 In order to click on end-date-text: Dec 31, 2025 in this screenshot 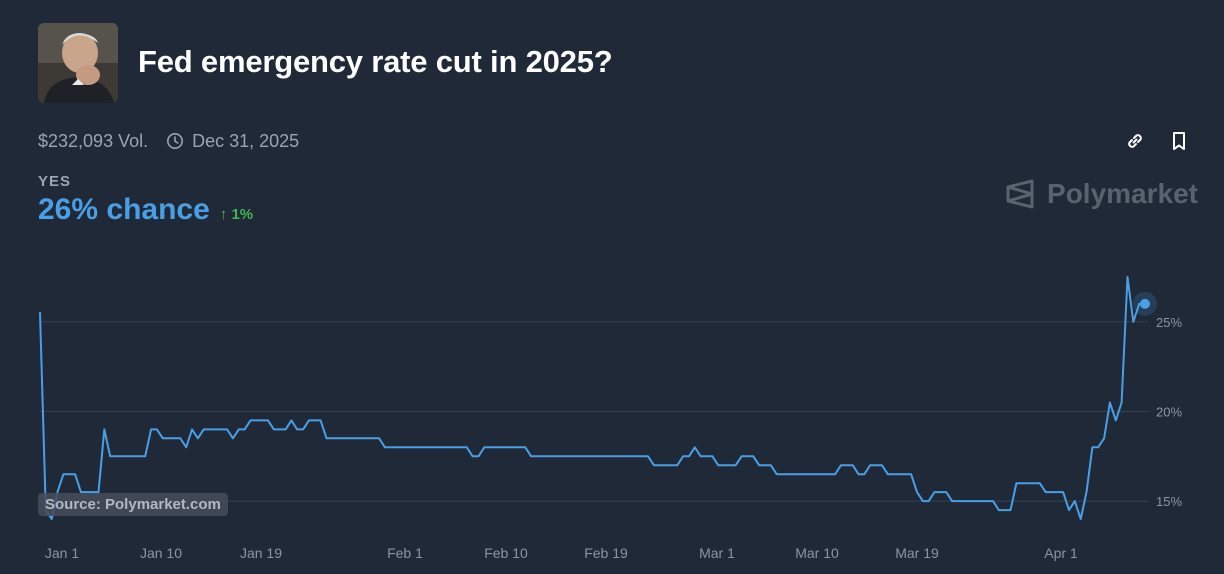, I will do `click(246, 140)`.